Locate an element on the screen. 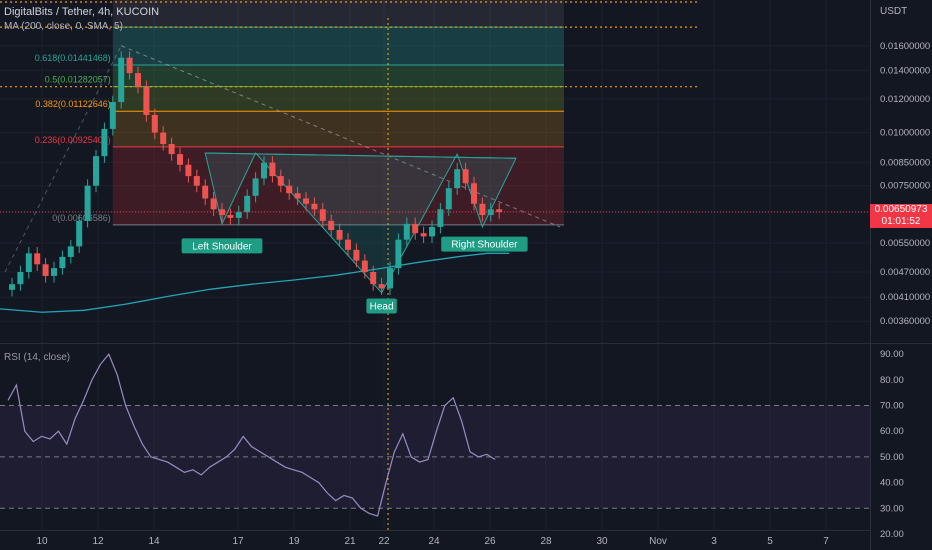 Image resolution: width=932 pixels, height=550 pixels. time-axis-label: 10 is located at coordinates (42, 541).